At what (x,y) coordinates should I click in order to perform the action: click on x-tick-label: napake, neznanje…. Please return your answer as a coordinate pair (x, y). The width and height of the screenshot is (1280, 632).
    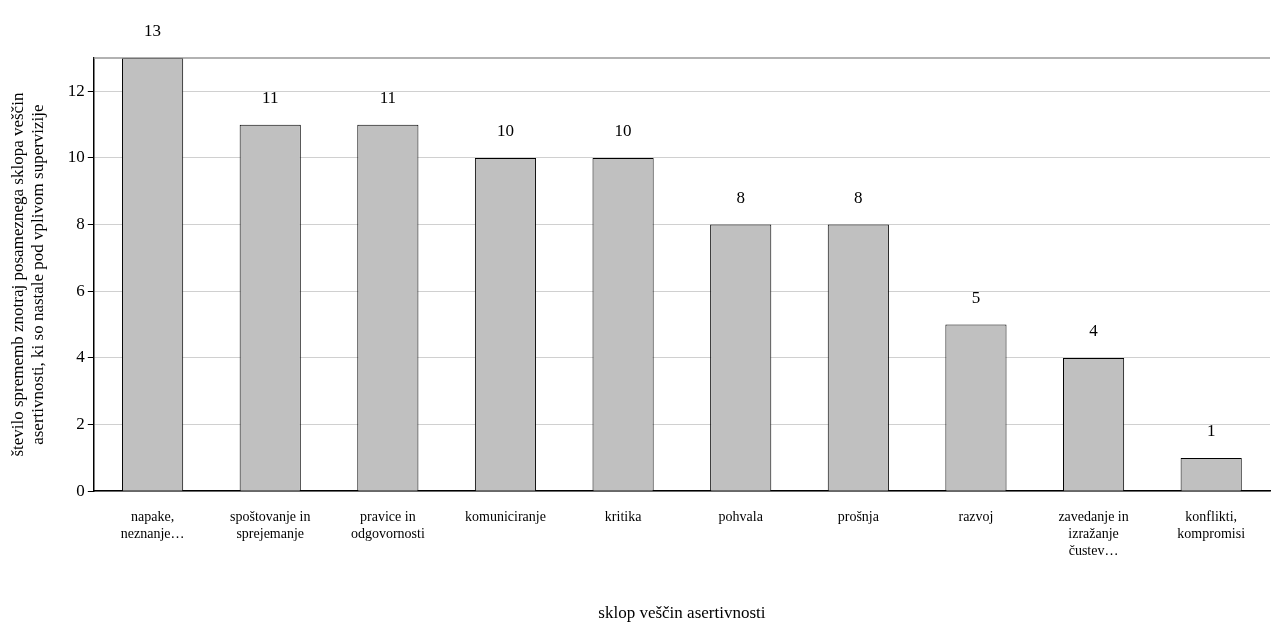
    Looking at the image, I should click on (152, 525).